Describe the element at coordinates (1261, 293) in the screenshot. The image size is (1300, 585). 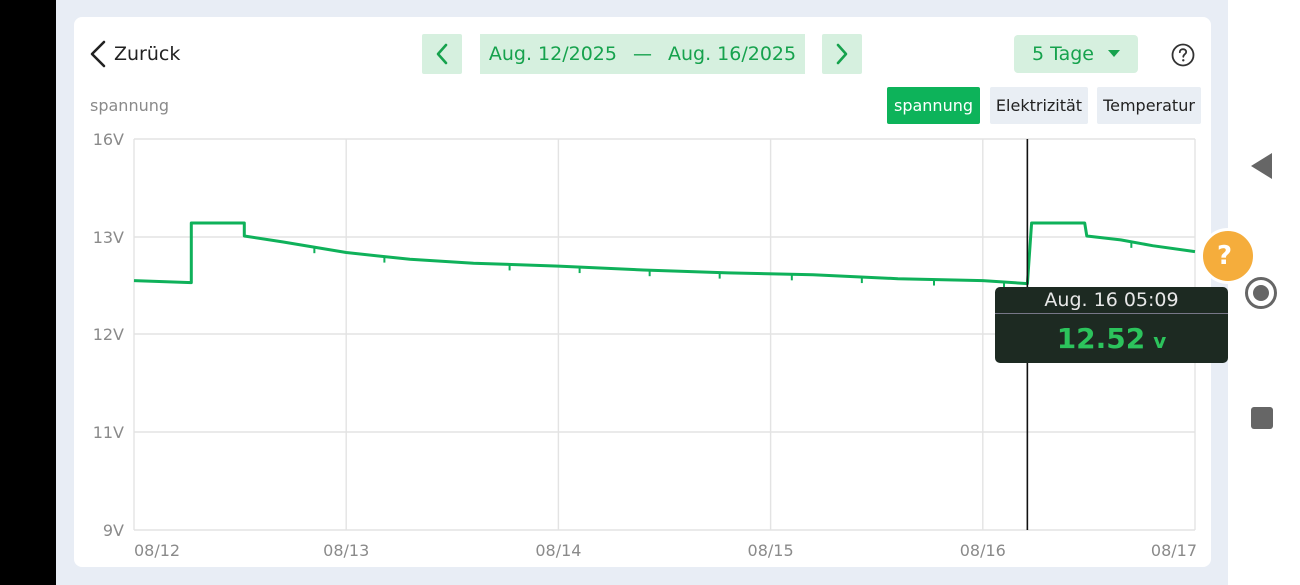
I see `home-circle-icon` at that location.